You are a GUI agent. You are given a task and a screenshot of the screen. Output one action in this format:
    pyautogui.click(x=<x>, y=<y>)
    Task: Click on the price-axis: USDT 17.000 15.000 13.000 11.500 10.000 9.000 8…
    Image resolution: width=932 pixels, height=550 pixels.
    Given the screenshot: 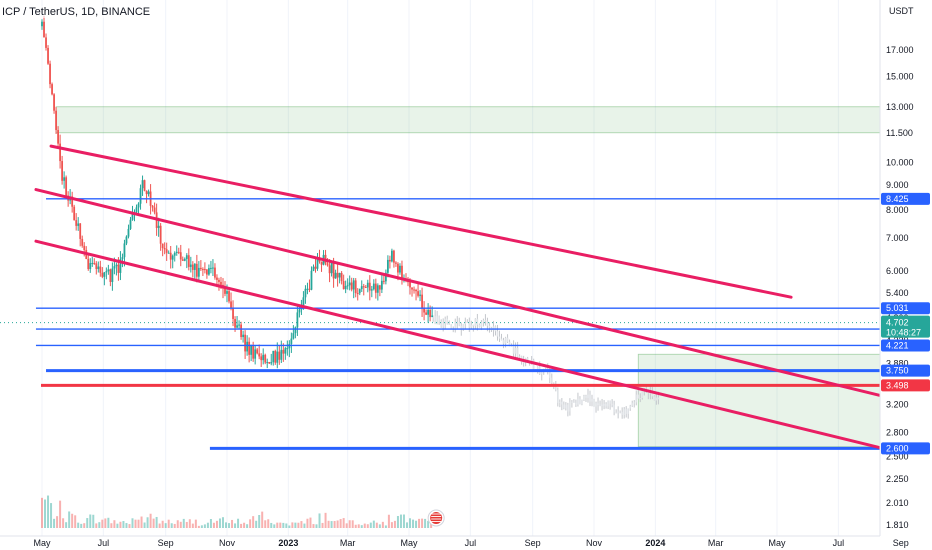 What is the action you would take?
    pyautogui.click(x=905, y=275)
    